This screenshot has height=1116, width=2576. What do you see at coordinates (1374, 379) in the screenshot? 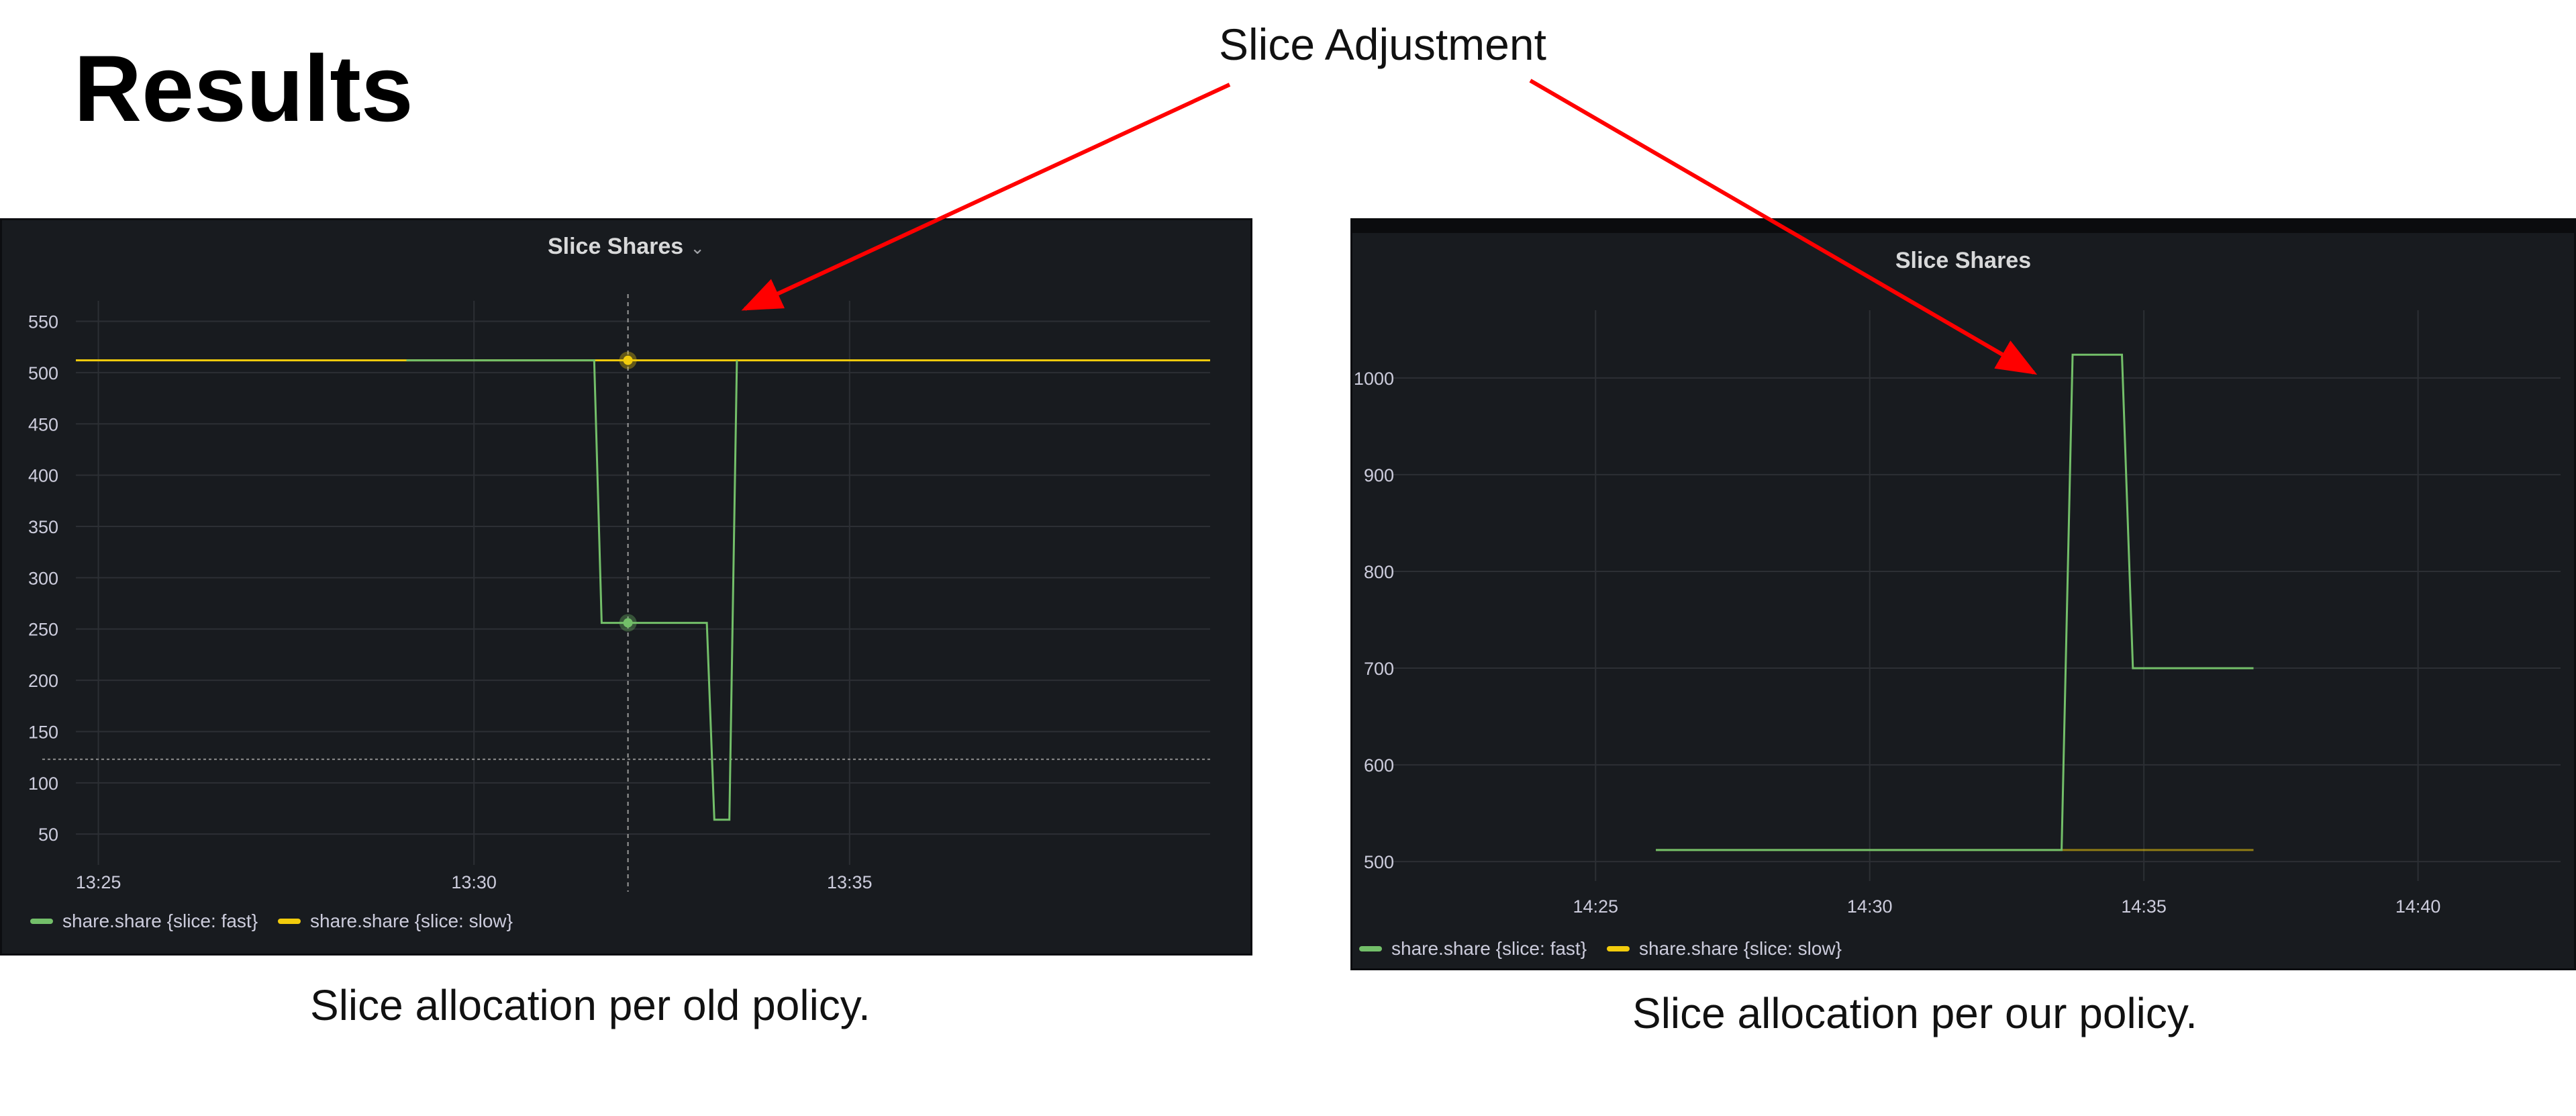
I see `y-tick-label: 1000` at bounding box center [1374, 379].